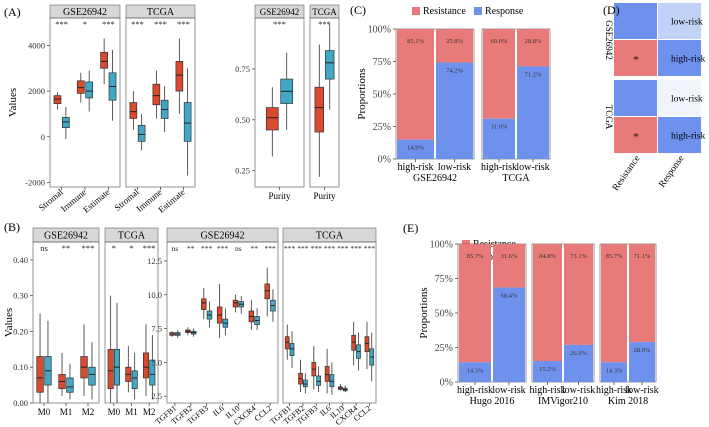 The image size is (709, 427). I want to click on significance-label: **, so click(191, 248).